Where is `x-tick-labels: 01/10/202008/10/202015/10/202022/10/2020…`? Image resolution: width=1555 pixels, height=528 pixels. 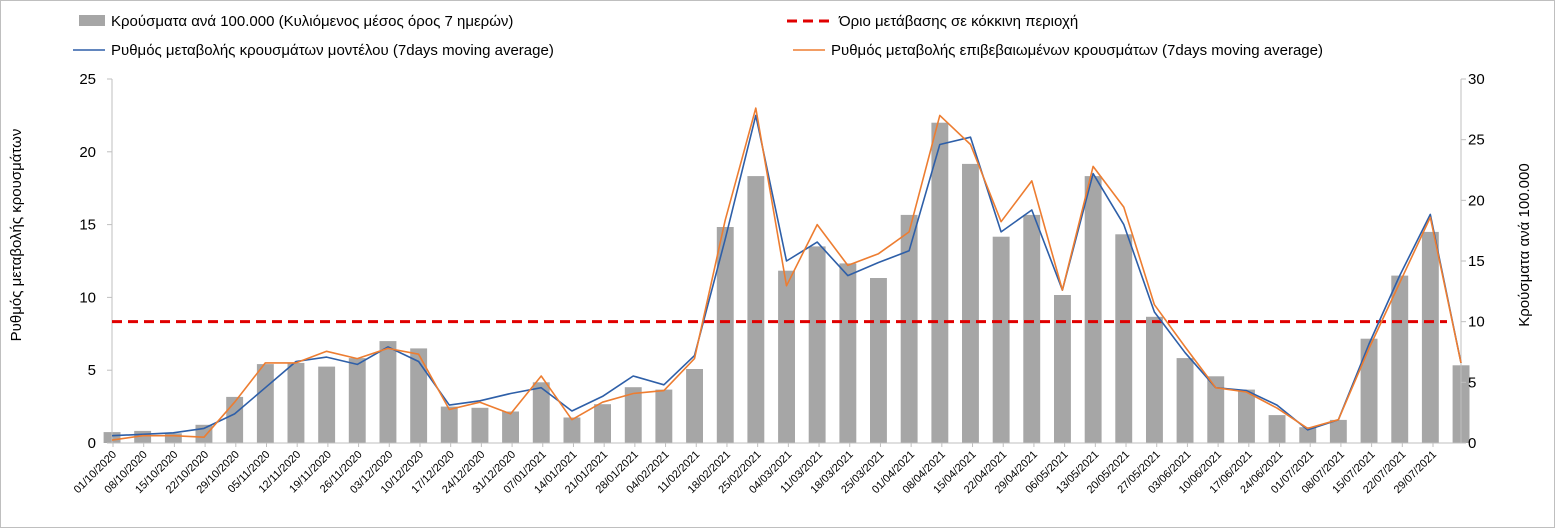
x-tick-labels: 01/10/202008/10/202015/10/202022/10/2020… is located at coordinates (755, 469).